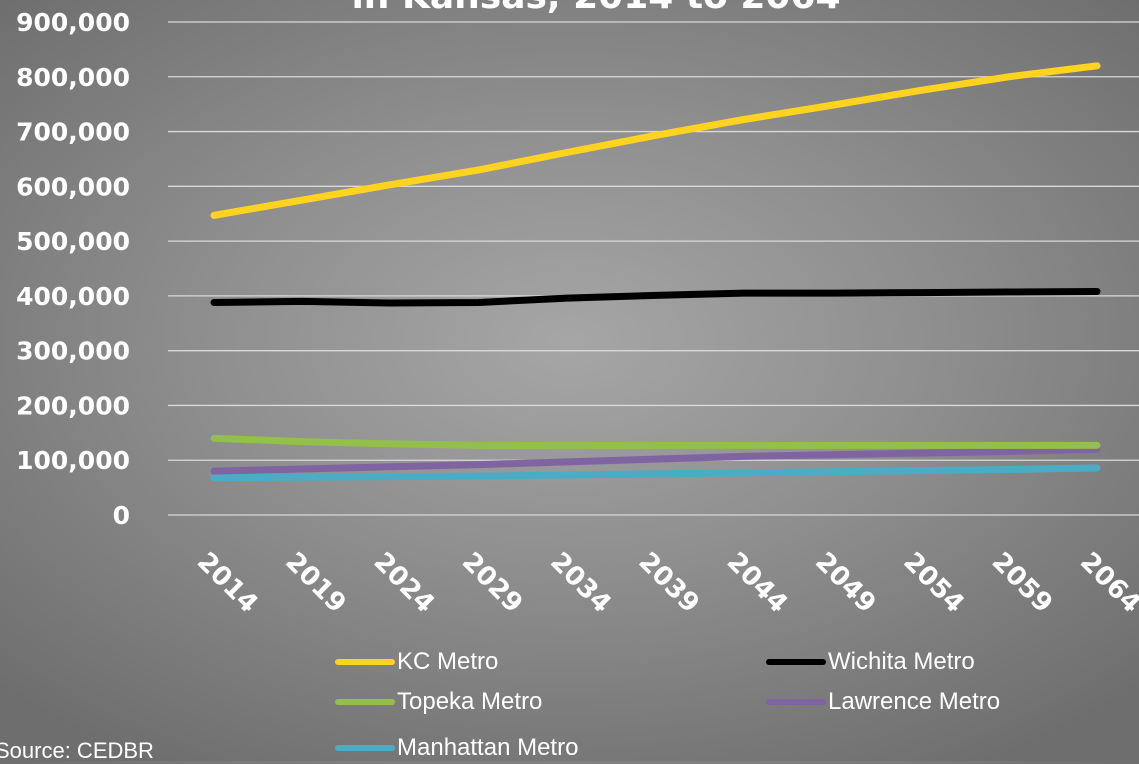 Image resolution: width=1139 pixels, height=764 pixels. I want to click on legend-item: KC Metro, so click(416, 662).